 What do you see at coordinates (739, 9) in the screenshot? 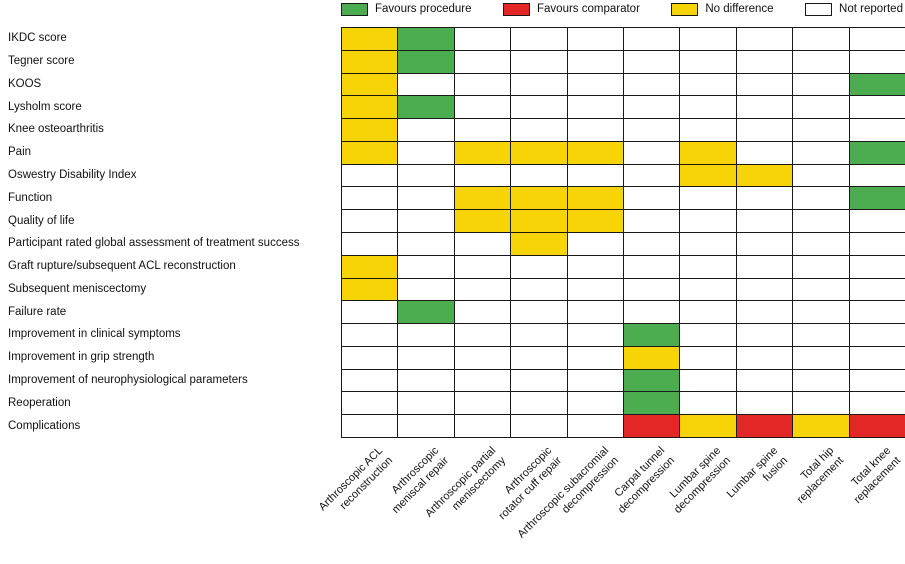
I see `legend-label: No difference` at bounding box center [739, 9].